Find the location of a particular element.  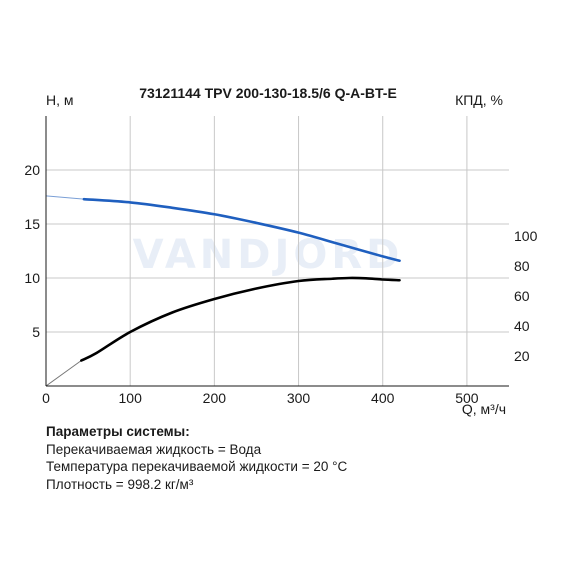

y2-axis-label: КПД, % is located at coordinates (479, 100).